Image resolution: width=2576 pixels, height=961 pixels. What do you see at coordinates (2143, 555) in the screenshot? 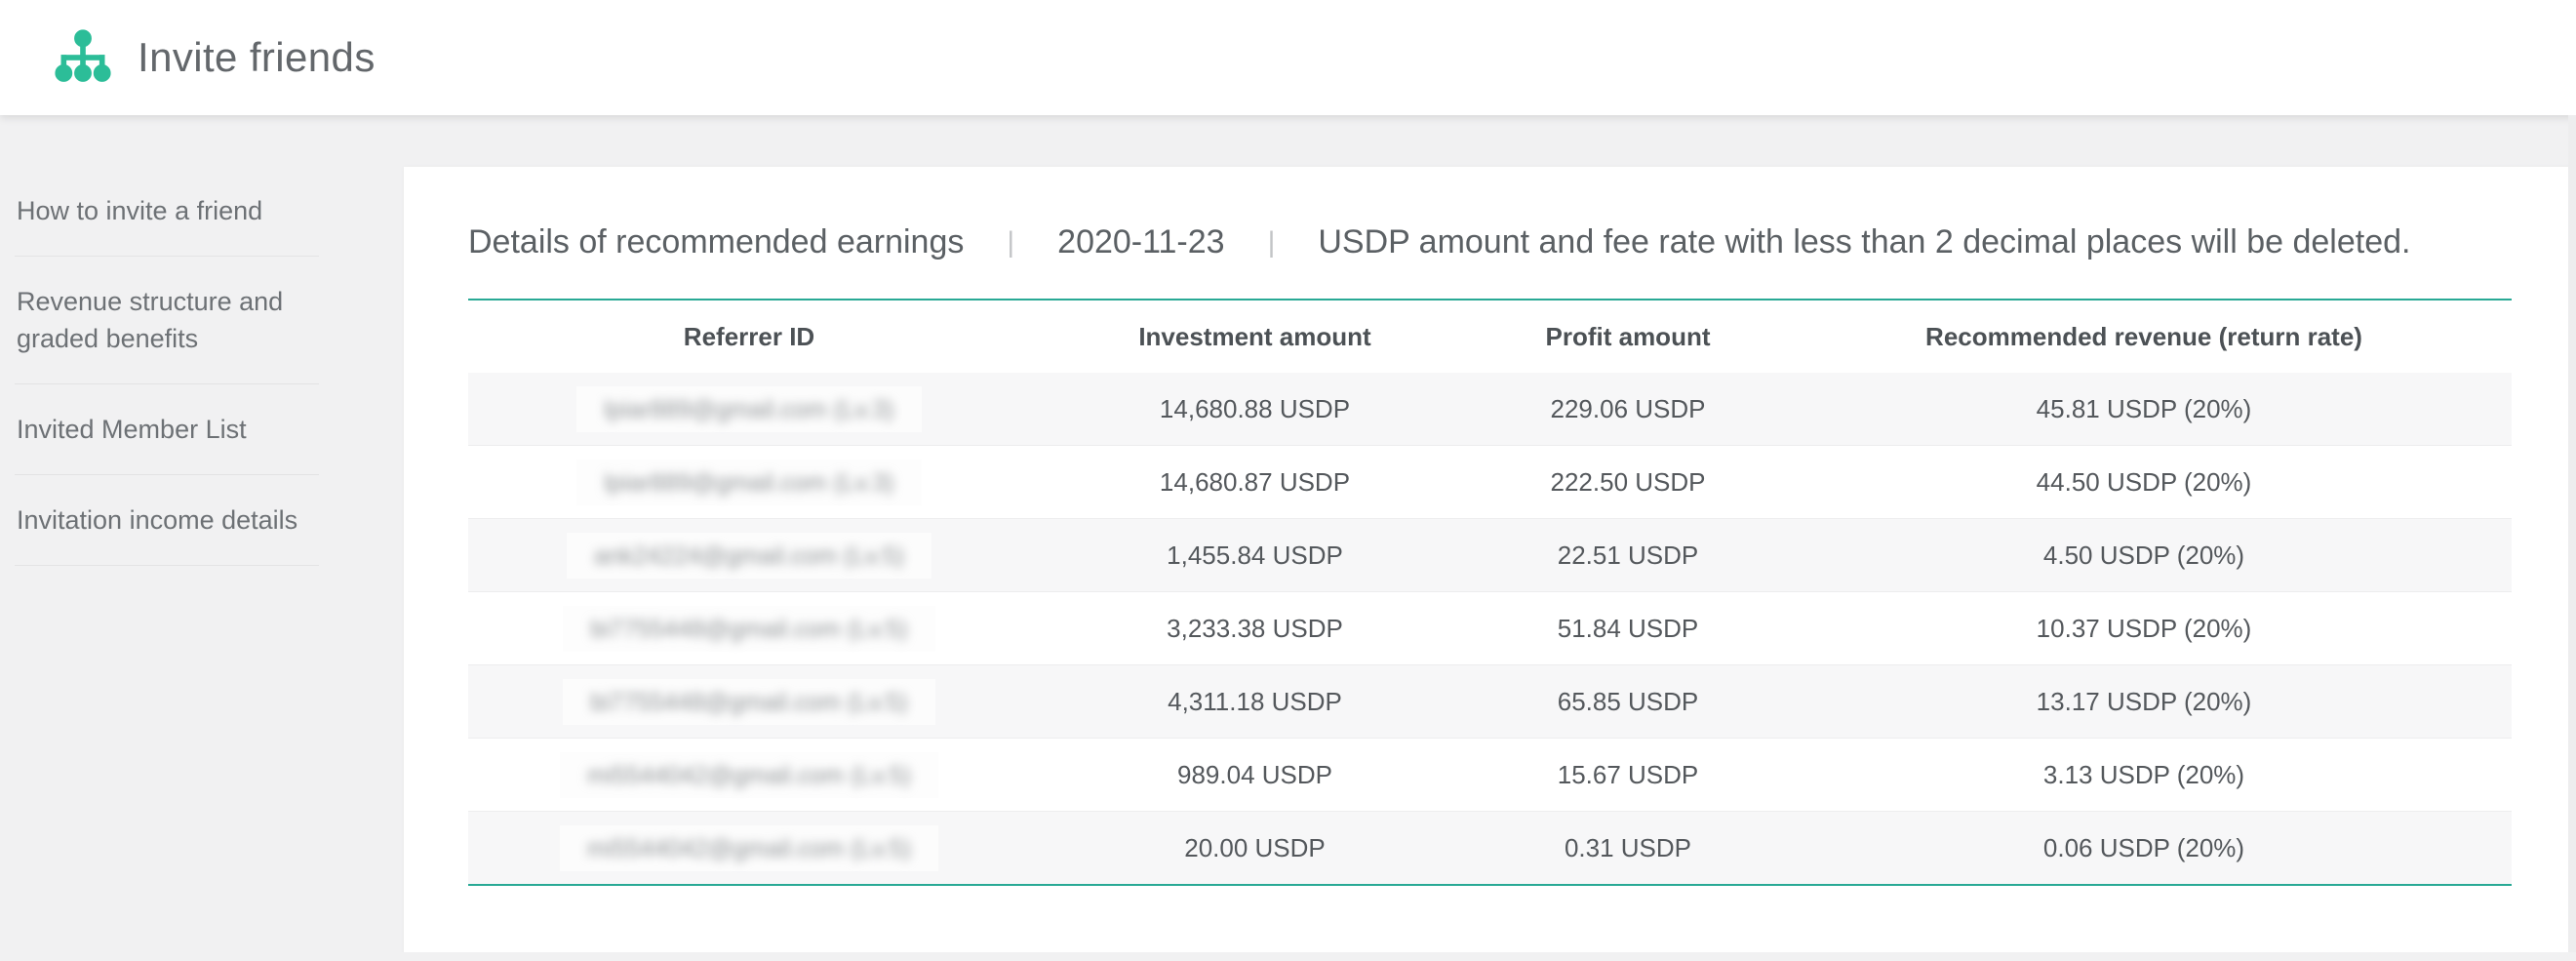
I see `recommended-revenue-cell: 4.50 USDP (20%)` at bounding box center [2143, 555].